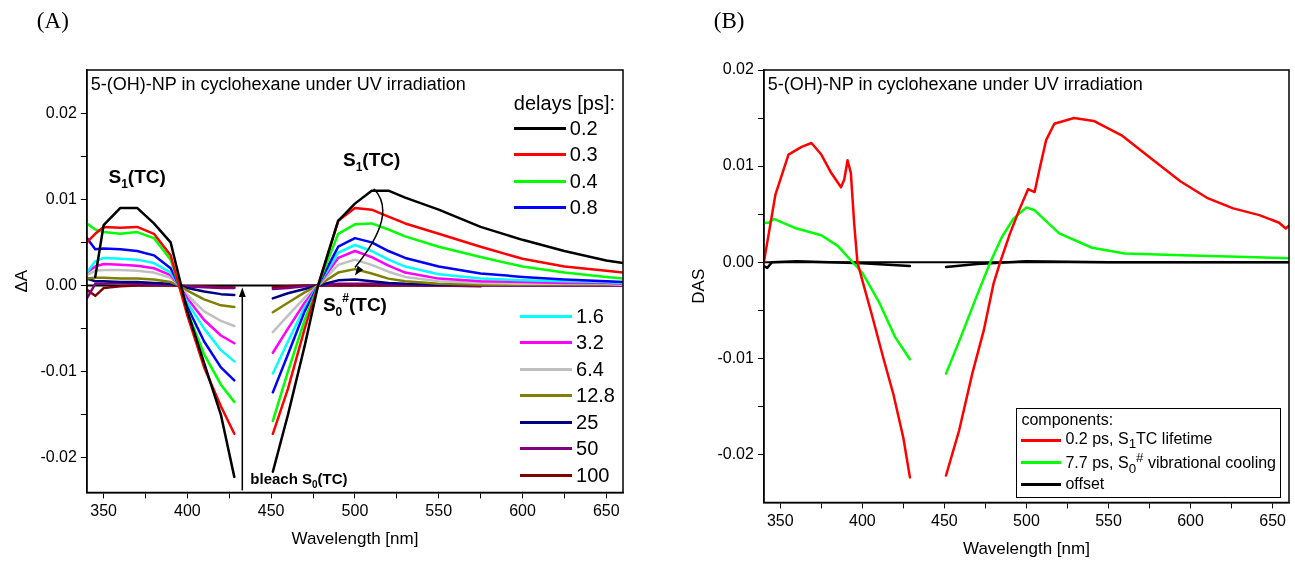 The height and width of the screenshot is (568, 1295). I want to click on chart-title: (B), so click(729, 21).